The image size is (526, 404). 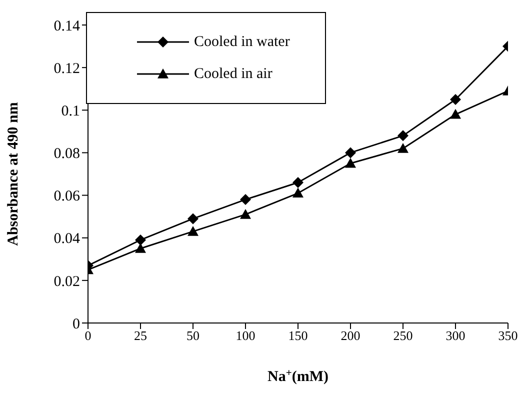 I want to click on y-tick-label: 0, so click(x=76, y=324).